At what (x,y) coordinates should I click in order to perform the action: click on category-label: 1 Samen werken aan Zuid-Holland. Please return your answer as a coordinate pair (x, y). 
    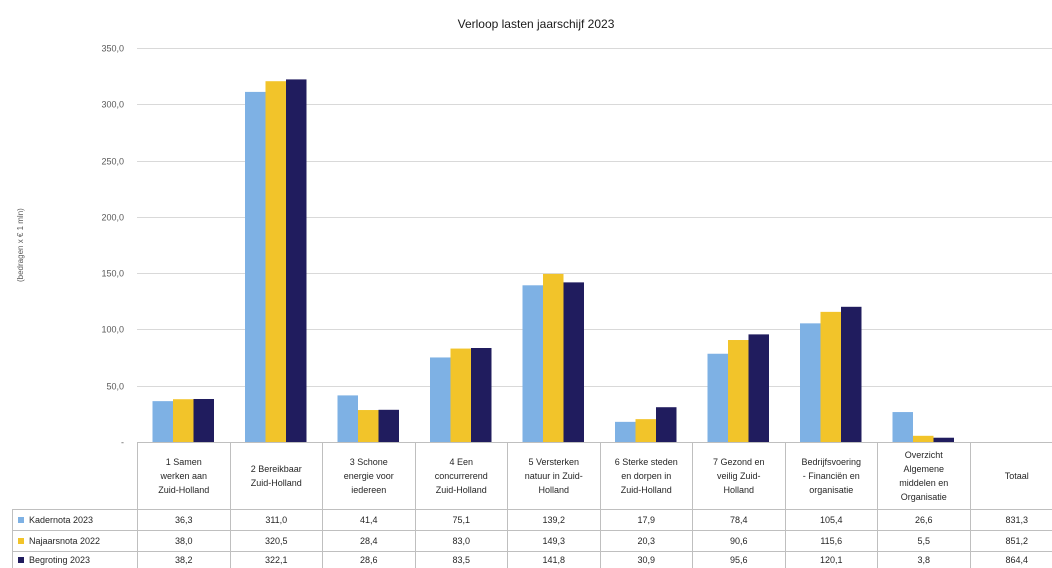
    Looking at the image, I should click on (183, 475).